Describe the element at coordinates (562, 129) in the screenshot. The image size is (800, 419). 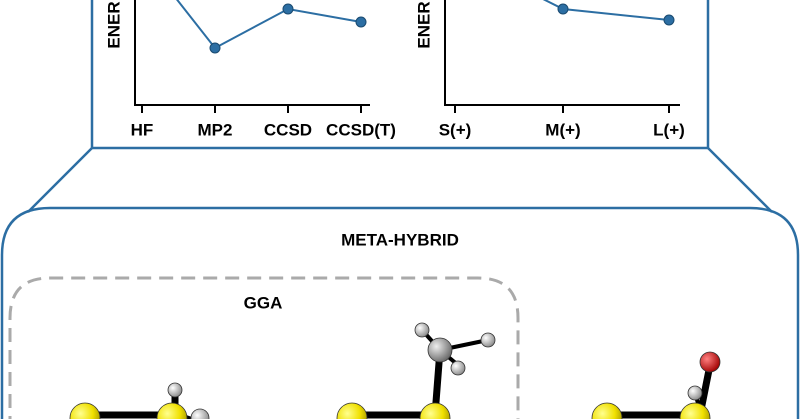
I see `x-tick-label: M(+)` at that location.